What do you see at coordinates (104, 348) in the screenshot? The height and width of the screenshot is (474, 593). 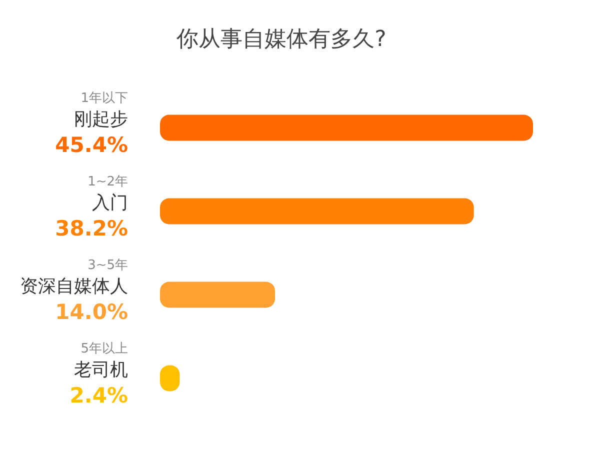 I see `text: 5年以上` at bounding box center [104, 348].